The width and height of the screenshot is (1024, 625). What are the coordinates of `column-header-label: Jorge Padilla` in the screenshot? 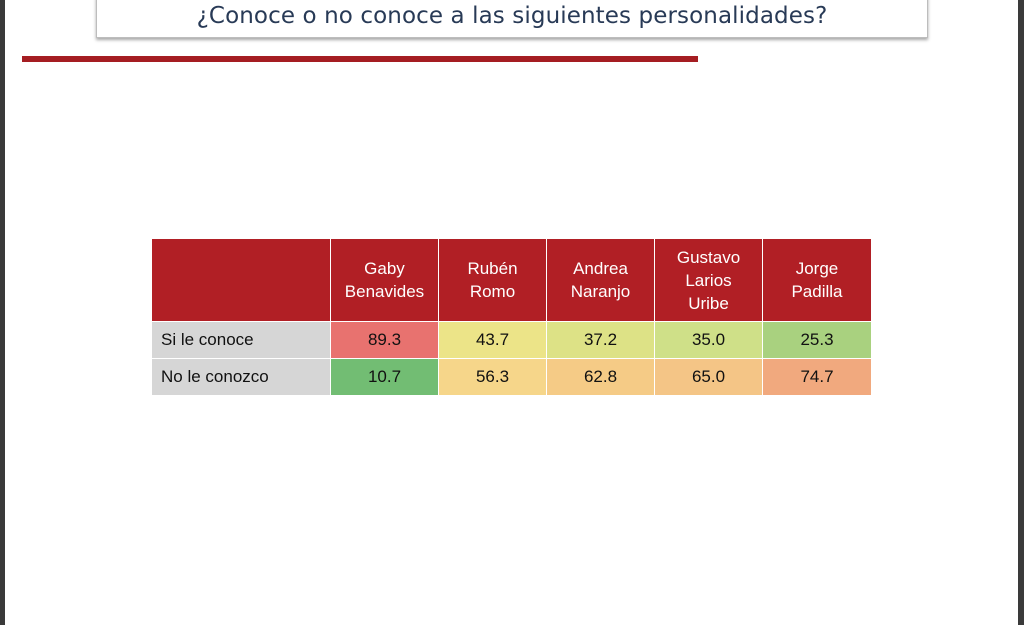 It's located at (817, 280).